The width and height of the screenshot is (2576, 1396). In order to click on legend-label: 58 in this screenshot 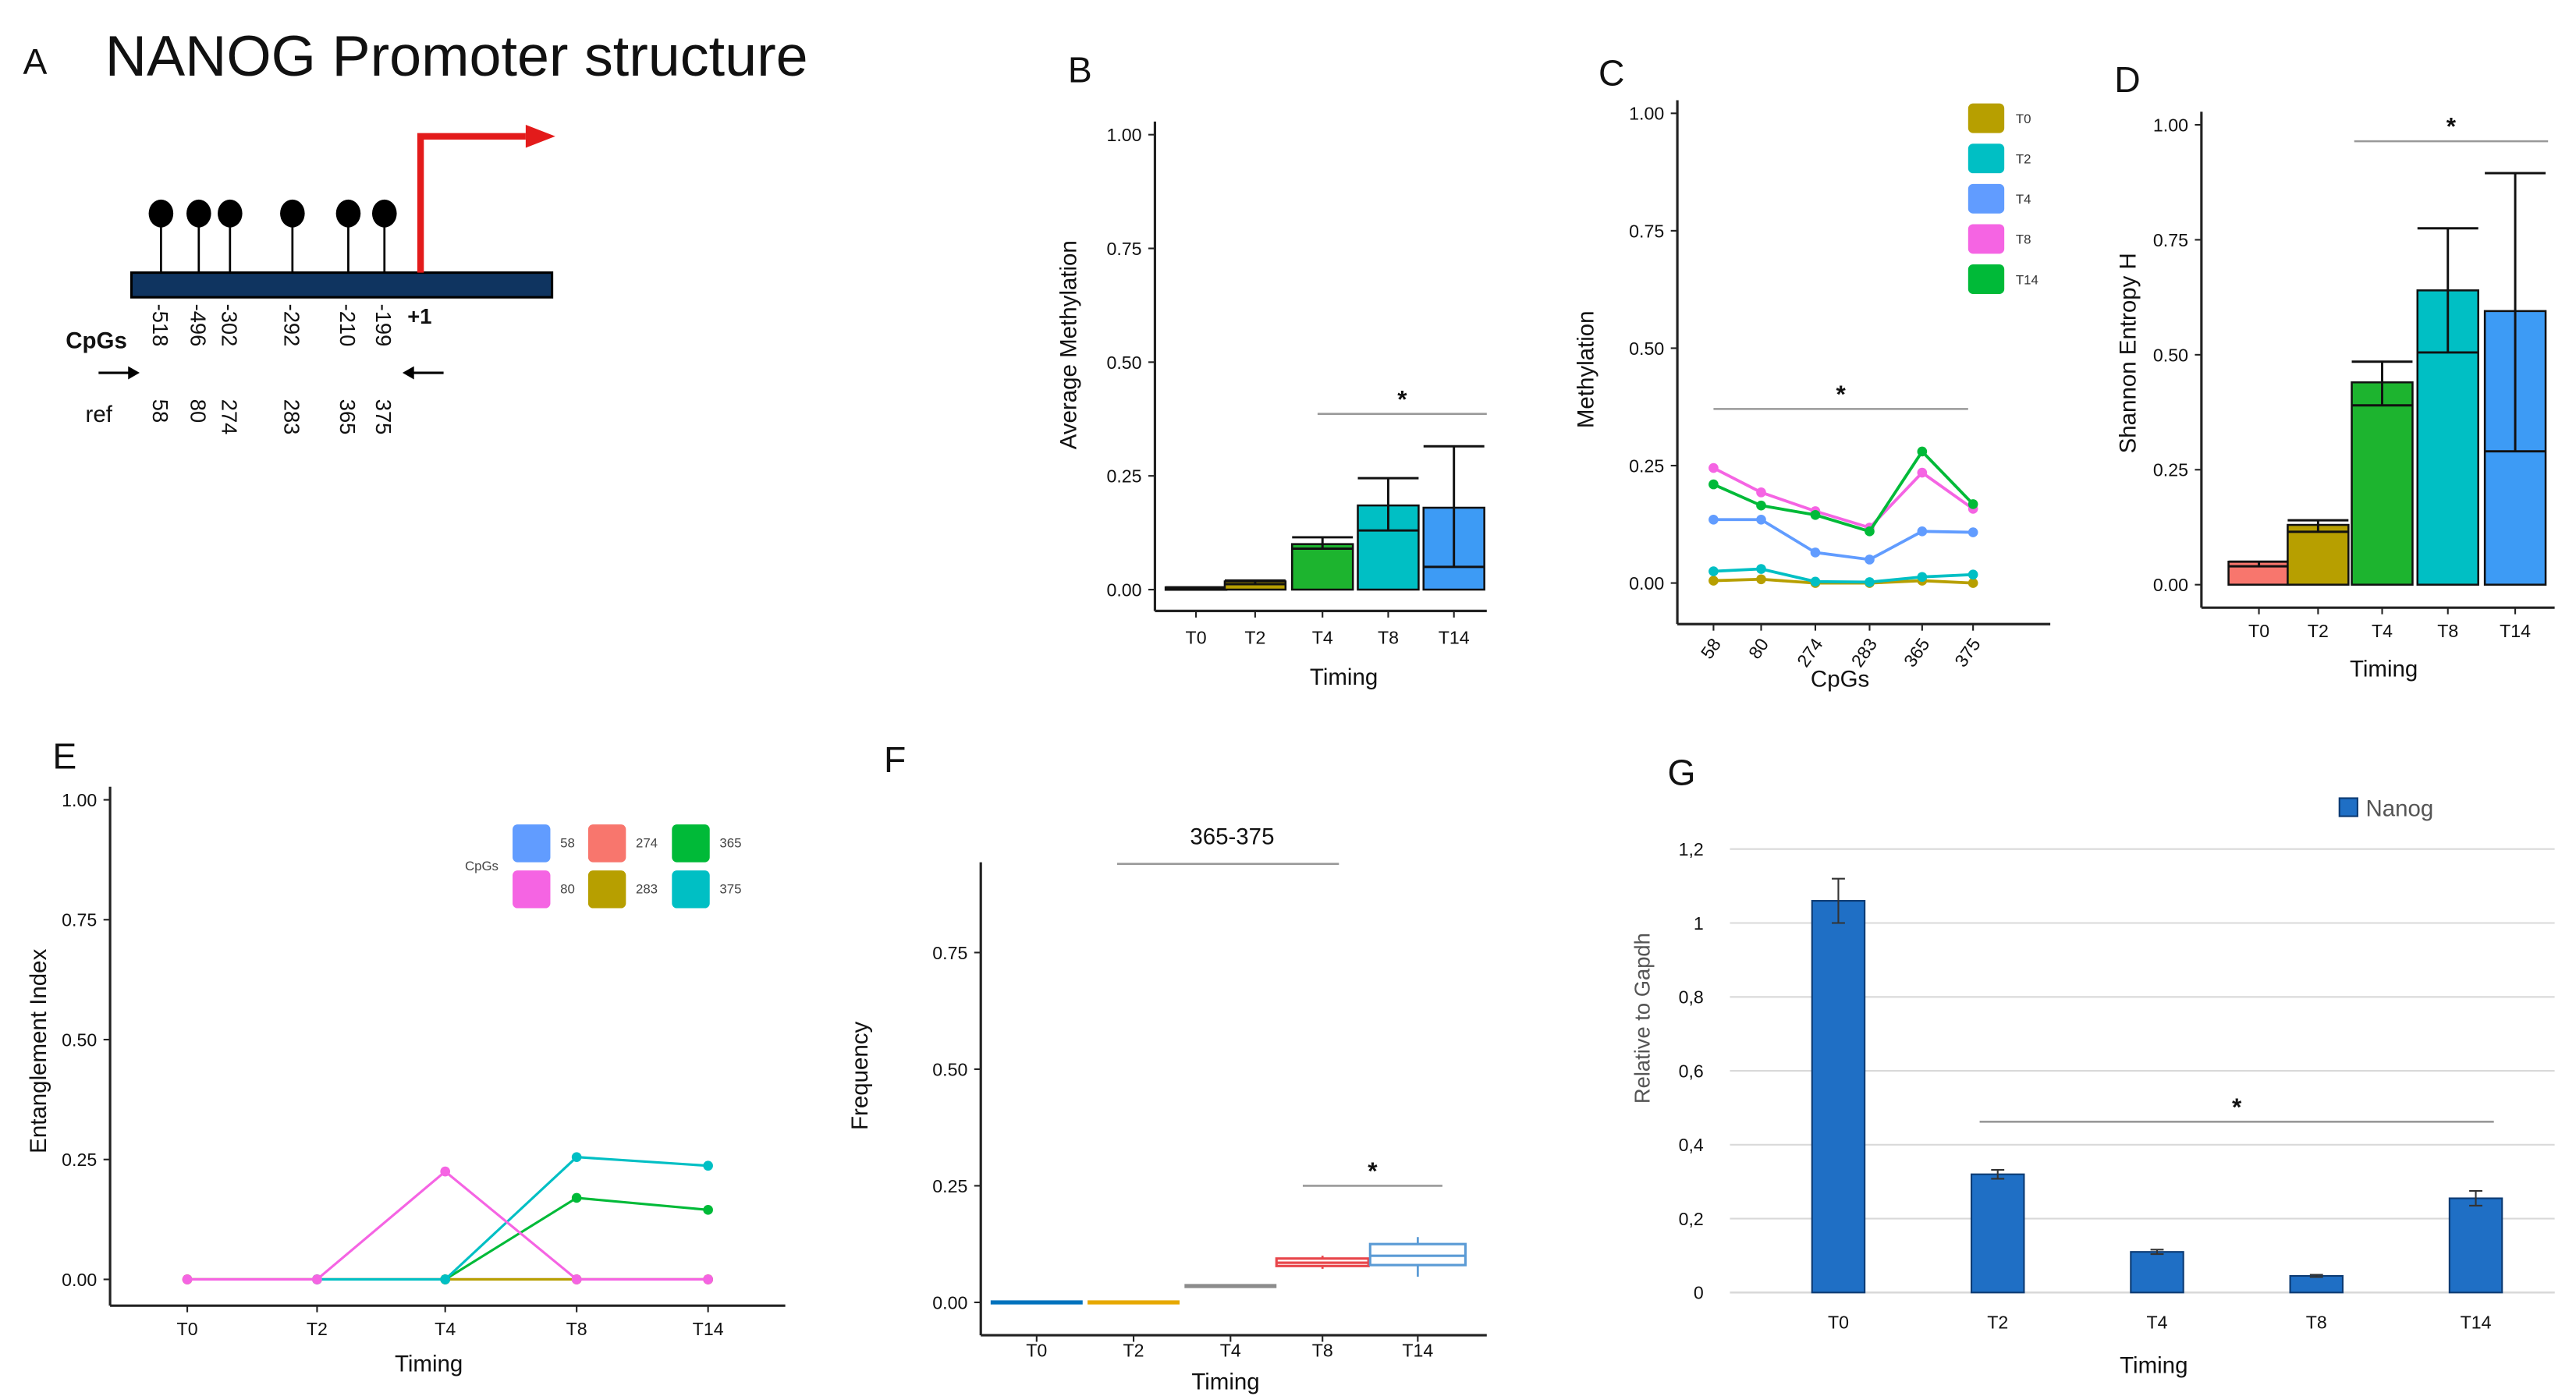, I will do `click(567, 843)`.